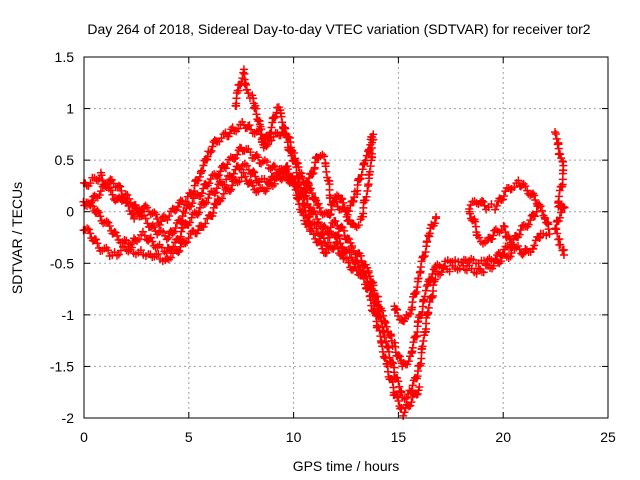 The height and width of the screenshot is (480, 640). What do you see at coordinates (503, 437) in the screenshot?
I see `x-tick-label: 20` at bounding box center [503, 437].